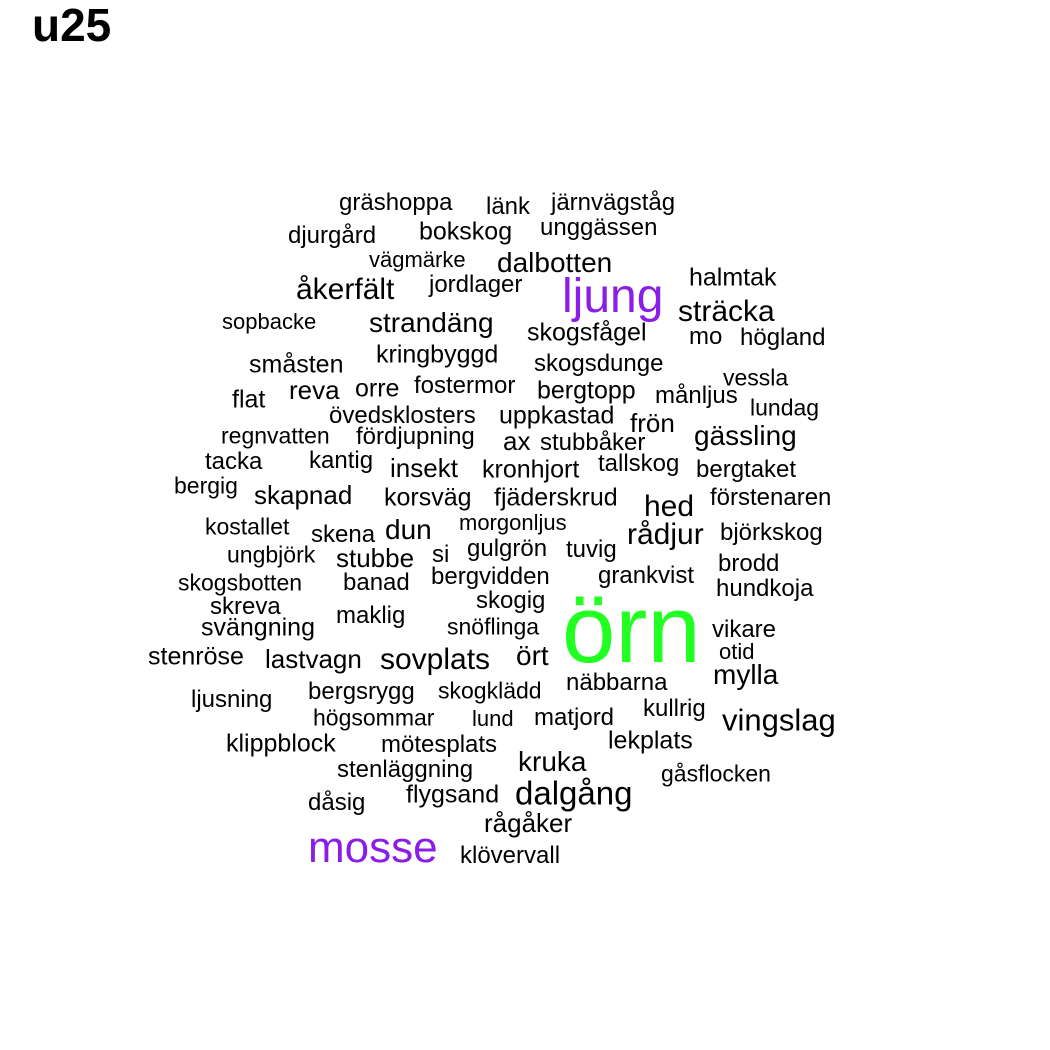 The image size is (1050, 1050). I want to click on word-korsvag: korsväg, so click(428, 497).